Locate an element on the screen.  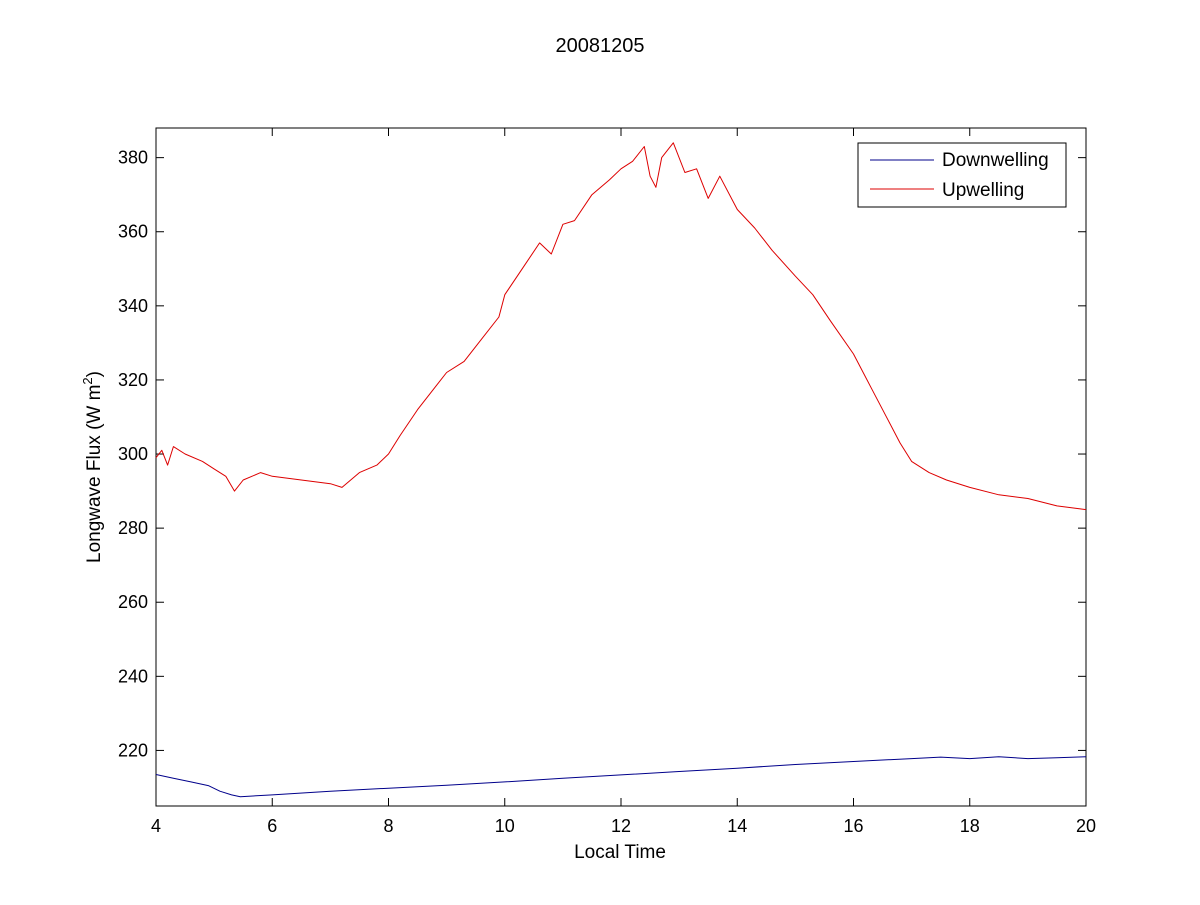
x-tick-label: 14 is located at coordinates (737, 826).